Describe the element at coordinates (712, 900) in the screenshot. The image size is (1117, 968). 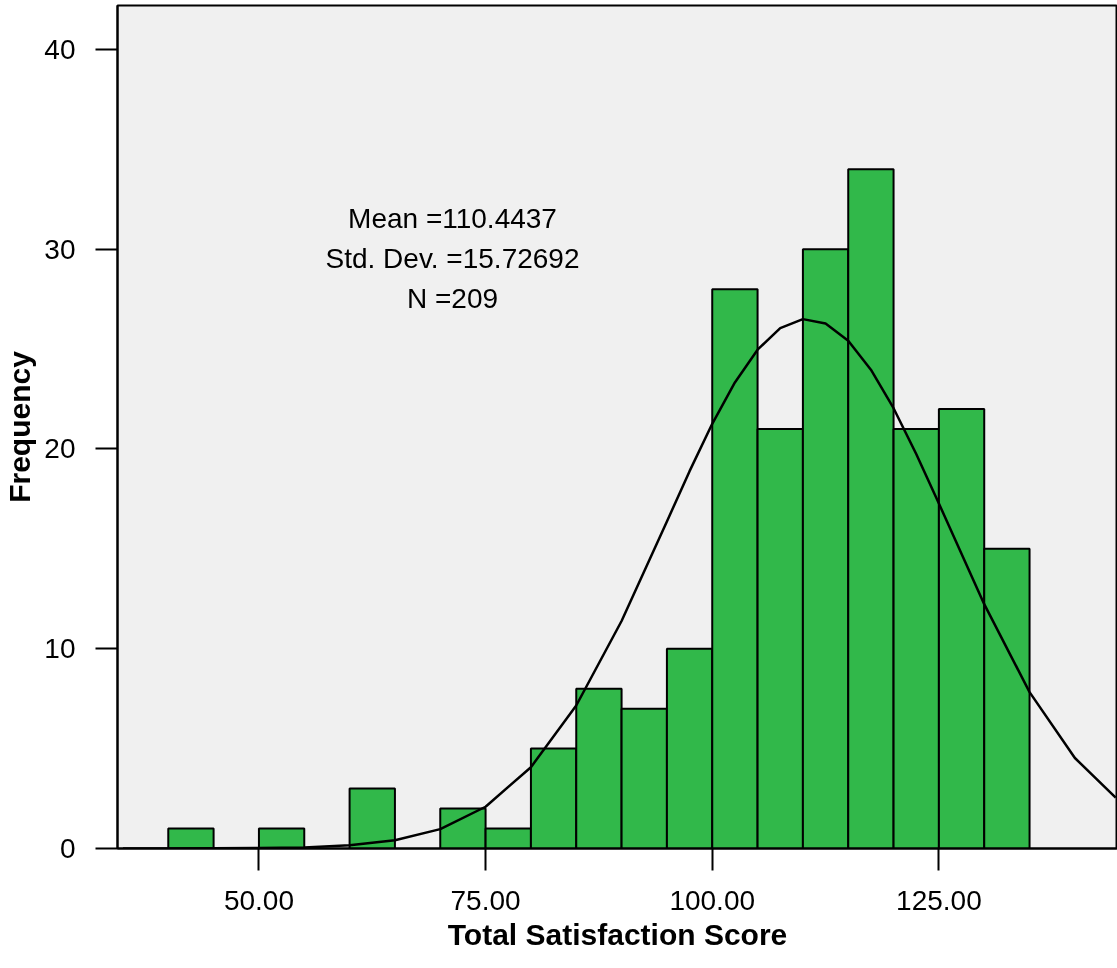
I see `x-tick-label: 100.00` at that location.